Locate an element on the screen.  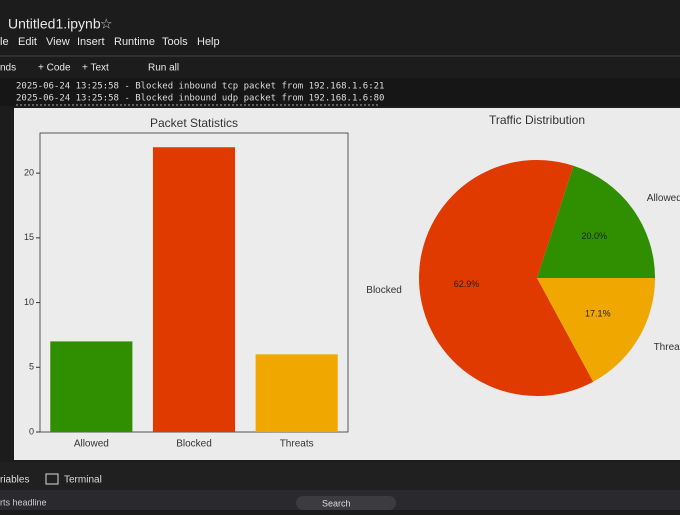
slice-percent: 20.0% is located at coordinates (595, 236).